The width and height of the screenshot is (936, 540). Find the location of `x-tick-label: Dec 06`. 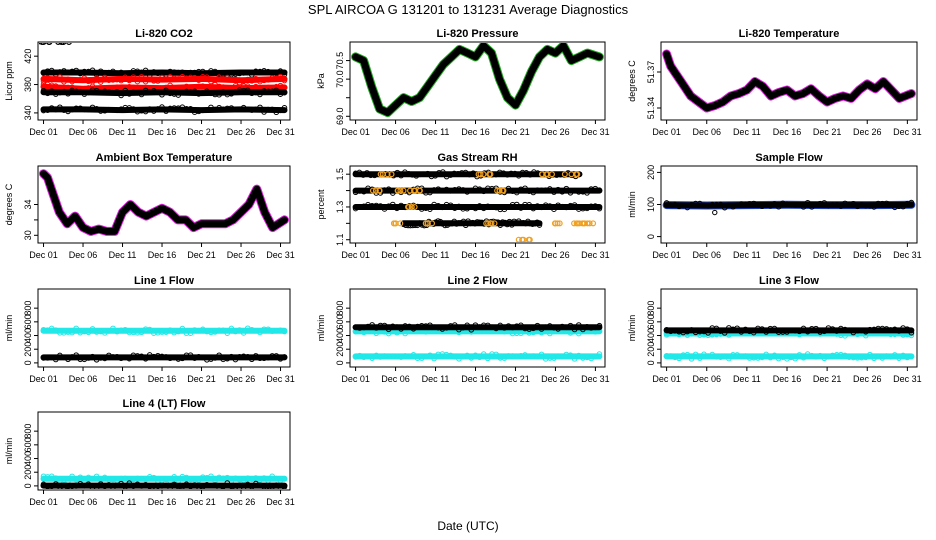

x-tick-label: Dec 06 is located at coordinates (395, 255).